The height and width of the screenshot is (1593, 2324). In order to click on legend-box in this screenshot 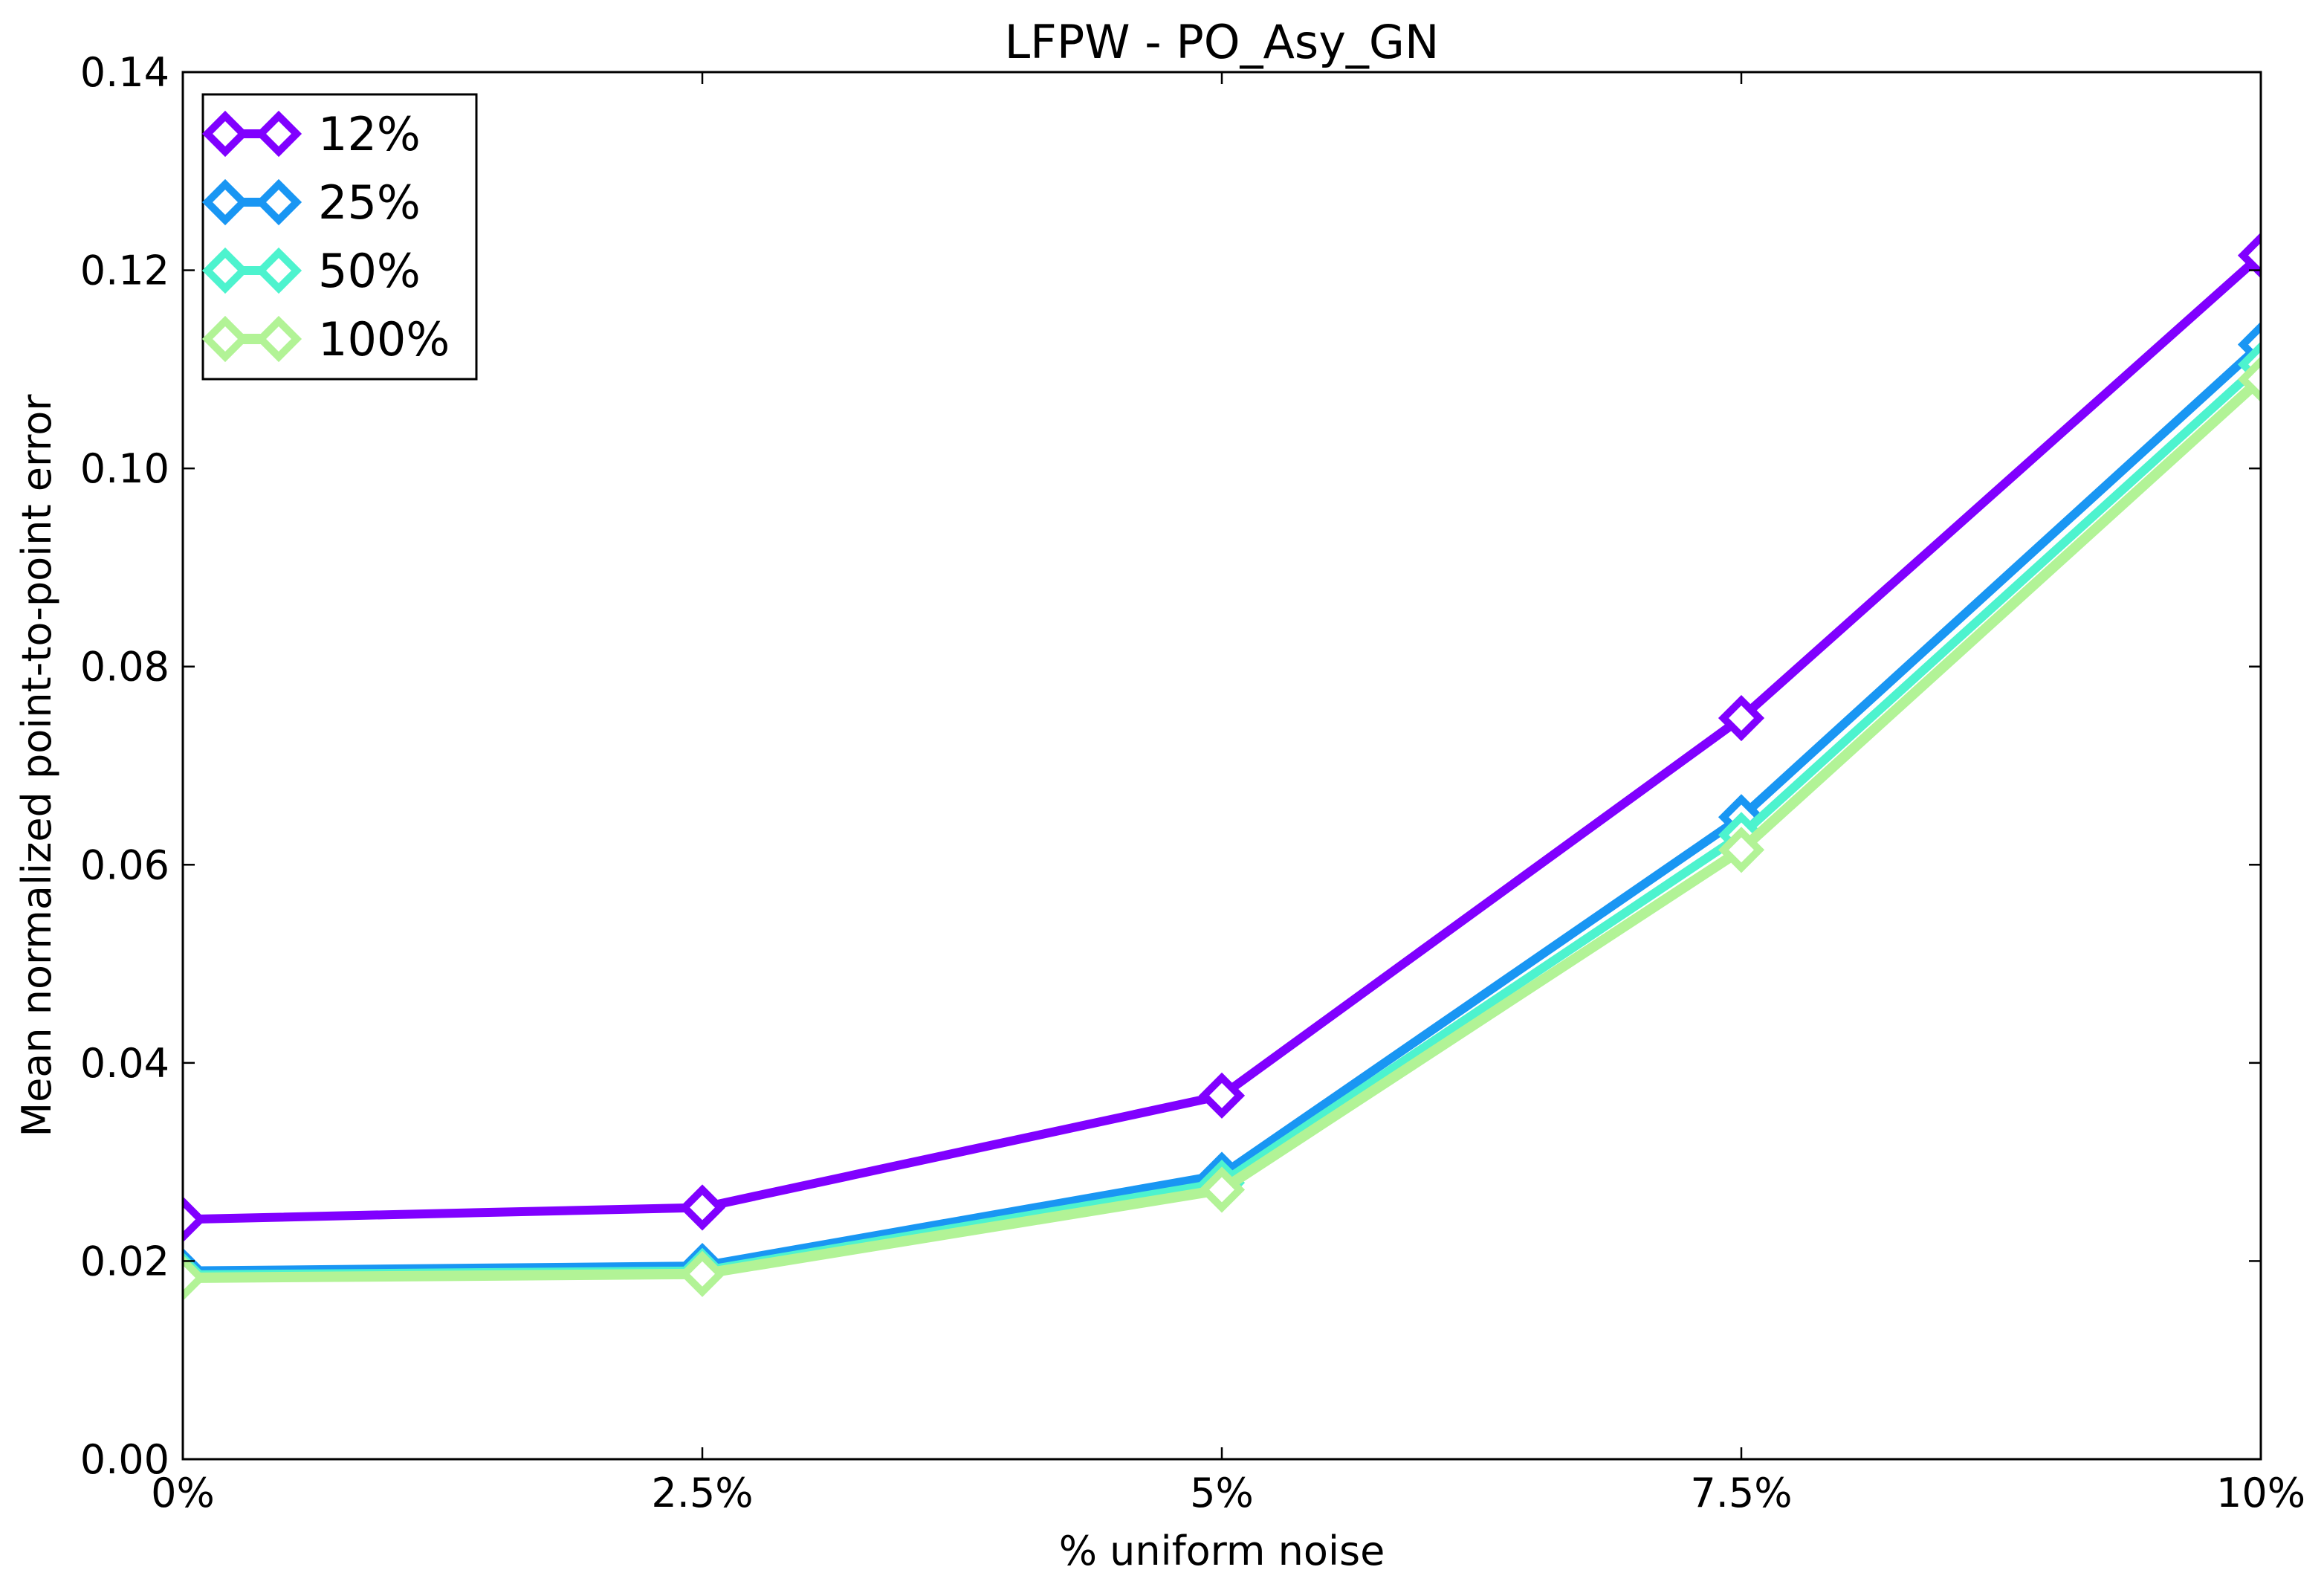, I will do `click(340, 237)`.